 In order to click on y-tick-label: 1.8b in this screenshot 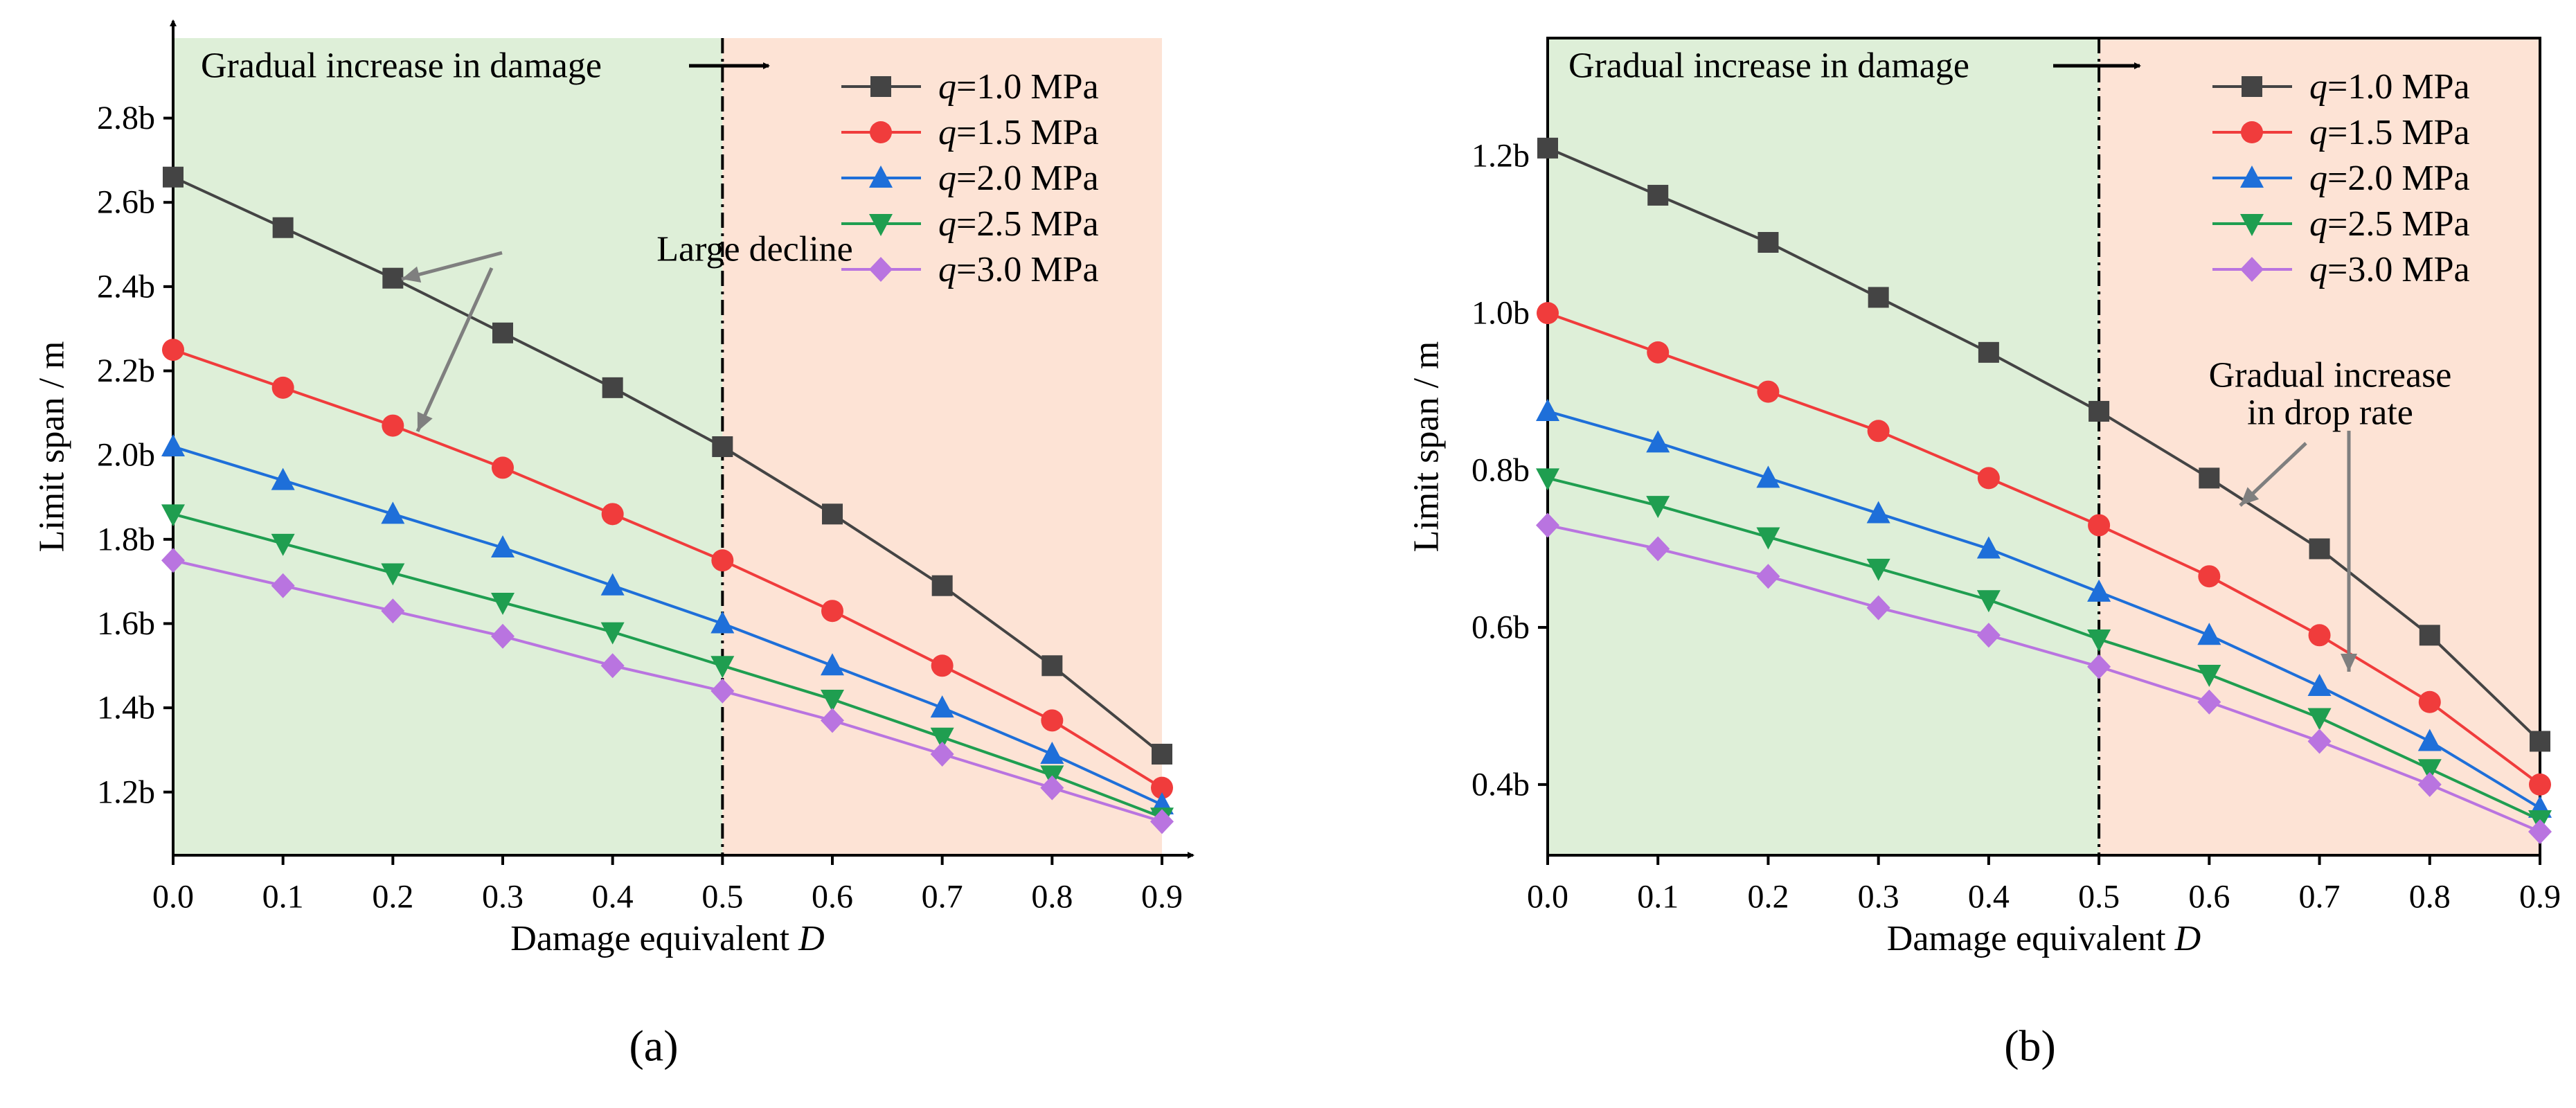, I will do `click(126, 539)`.